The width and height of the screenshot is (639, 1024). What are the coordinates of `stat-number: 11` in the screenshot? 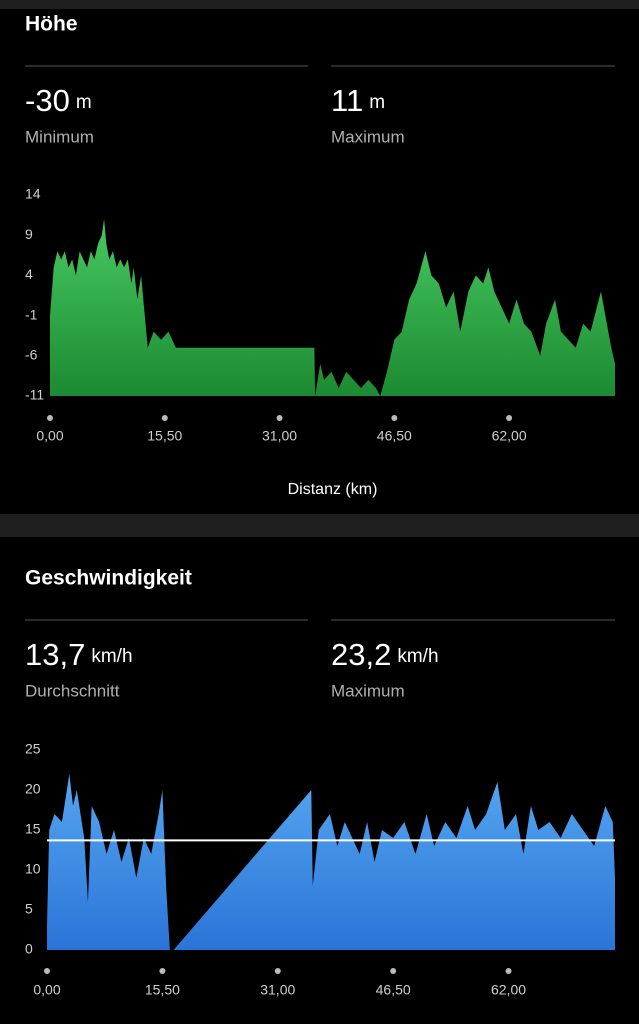 It's located at (347, 100).